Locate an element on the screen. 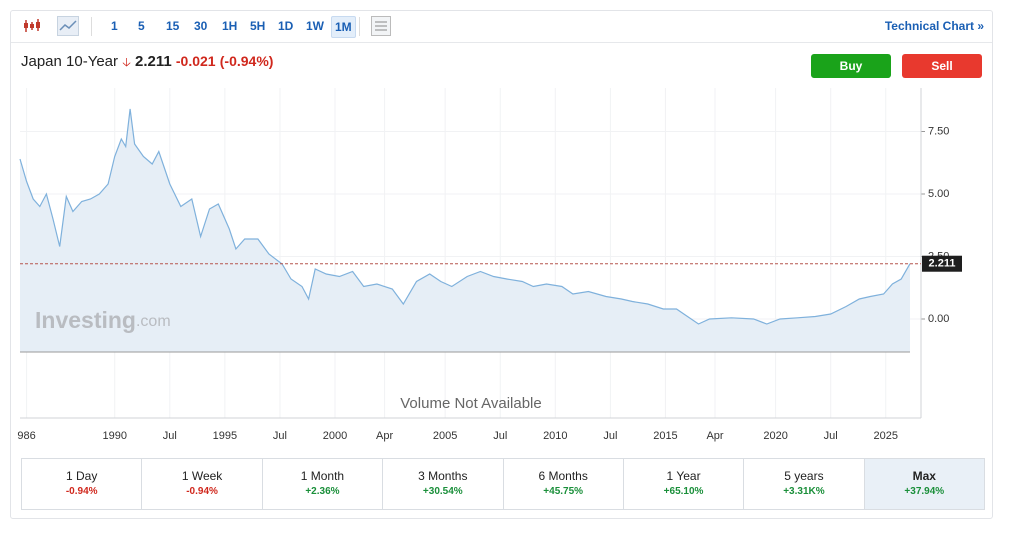  toolbar: 1 5 15 30 1H 5H 1D 1W 1M Technical Chart » is located at coordinates (501, 27).